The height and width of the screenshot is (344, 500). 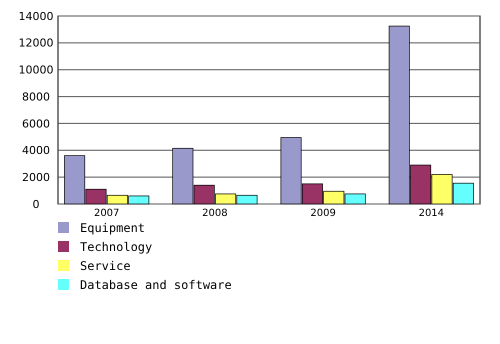 What do you see at coordinates (323, 213) in the screenshot?
I see `x-tick-label: 2009` at bounding box center [323, 213].